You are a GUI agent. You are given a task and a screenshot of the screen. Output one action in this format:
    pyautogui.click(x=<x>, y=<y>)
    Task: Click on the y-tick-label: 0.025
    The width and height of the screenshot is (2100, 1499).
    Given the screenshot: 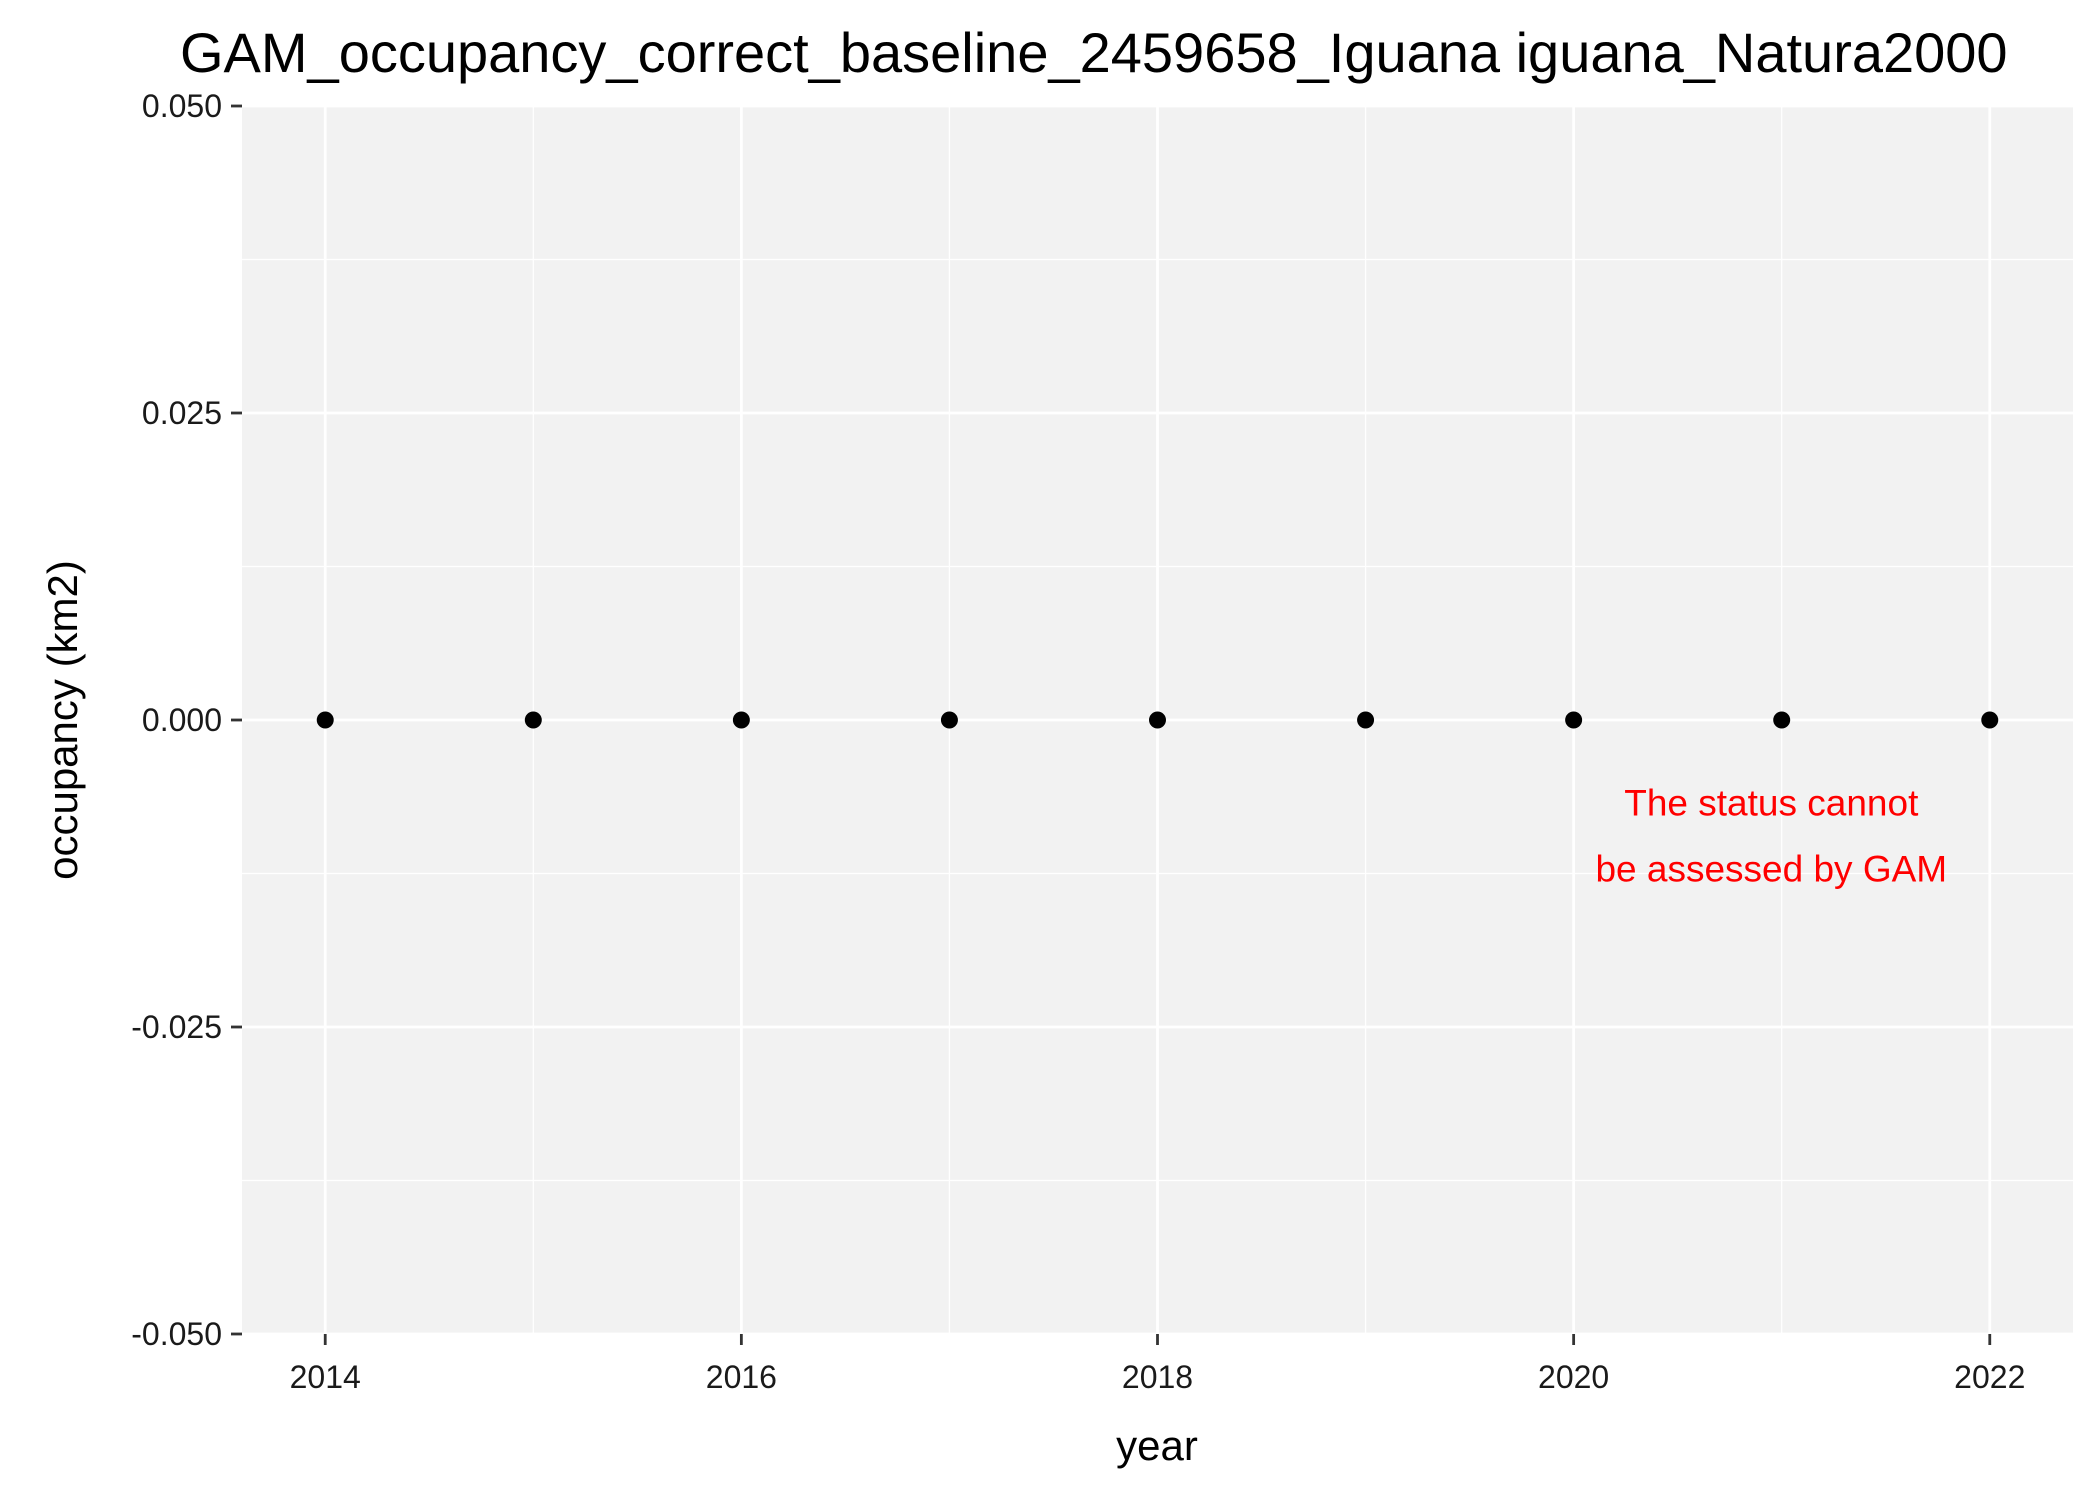 What is the action you would take?
    pyautogui.click(x=182, y=413)
    